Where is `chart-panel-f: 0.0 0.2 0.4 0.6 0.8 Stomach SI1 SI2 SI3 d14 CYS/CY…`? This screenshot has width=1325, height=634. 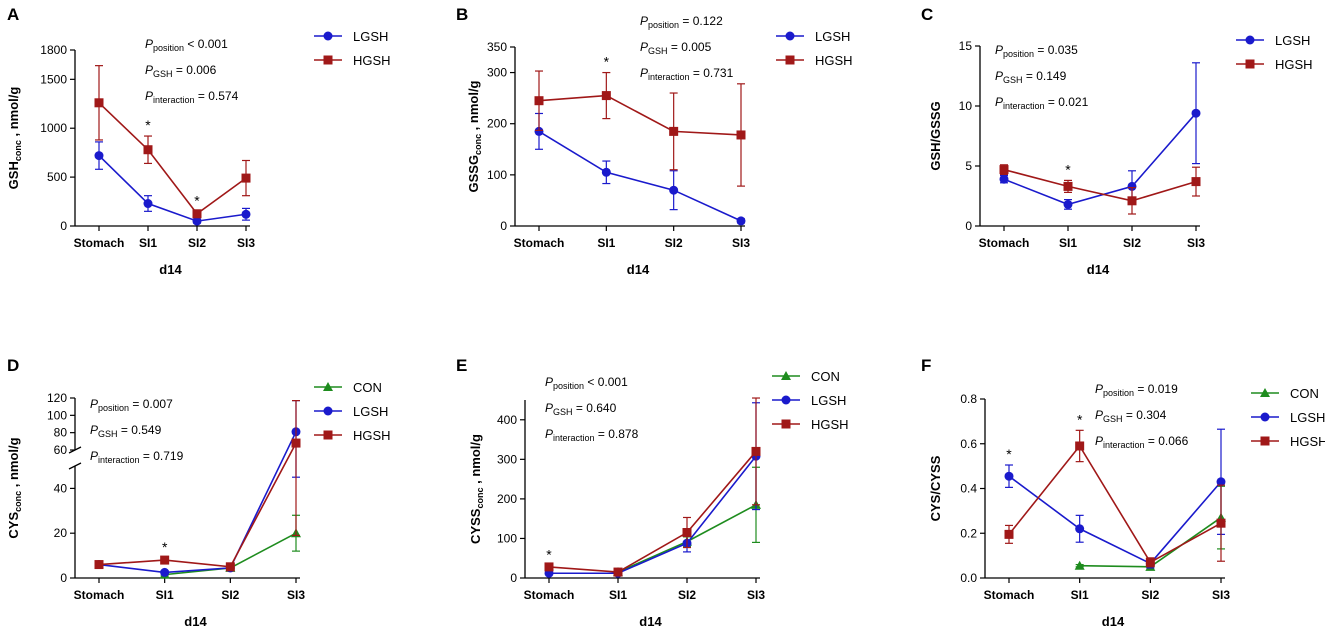 chart-panel-f: 0.0 0.2 0.4 0.6 0.8 Stomach SI1 SI2 SI3 d14 CYS/CY… is located at coordinates (1123, 492).